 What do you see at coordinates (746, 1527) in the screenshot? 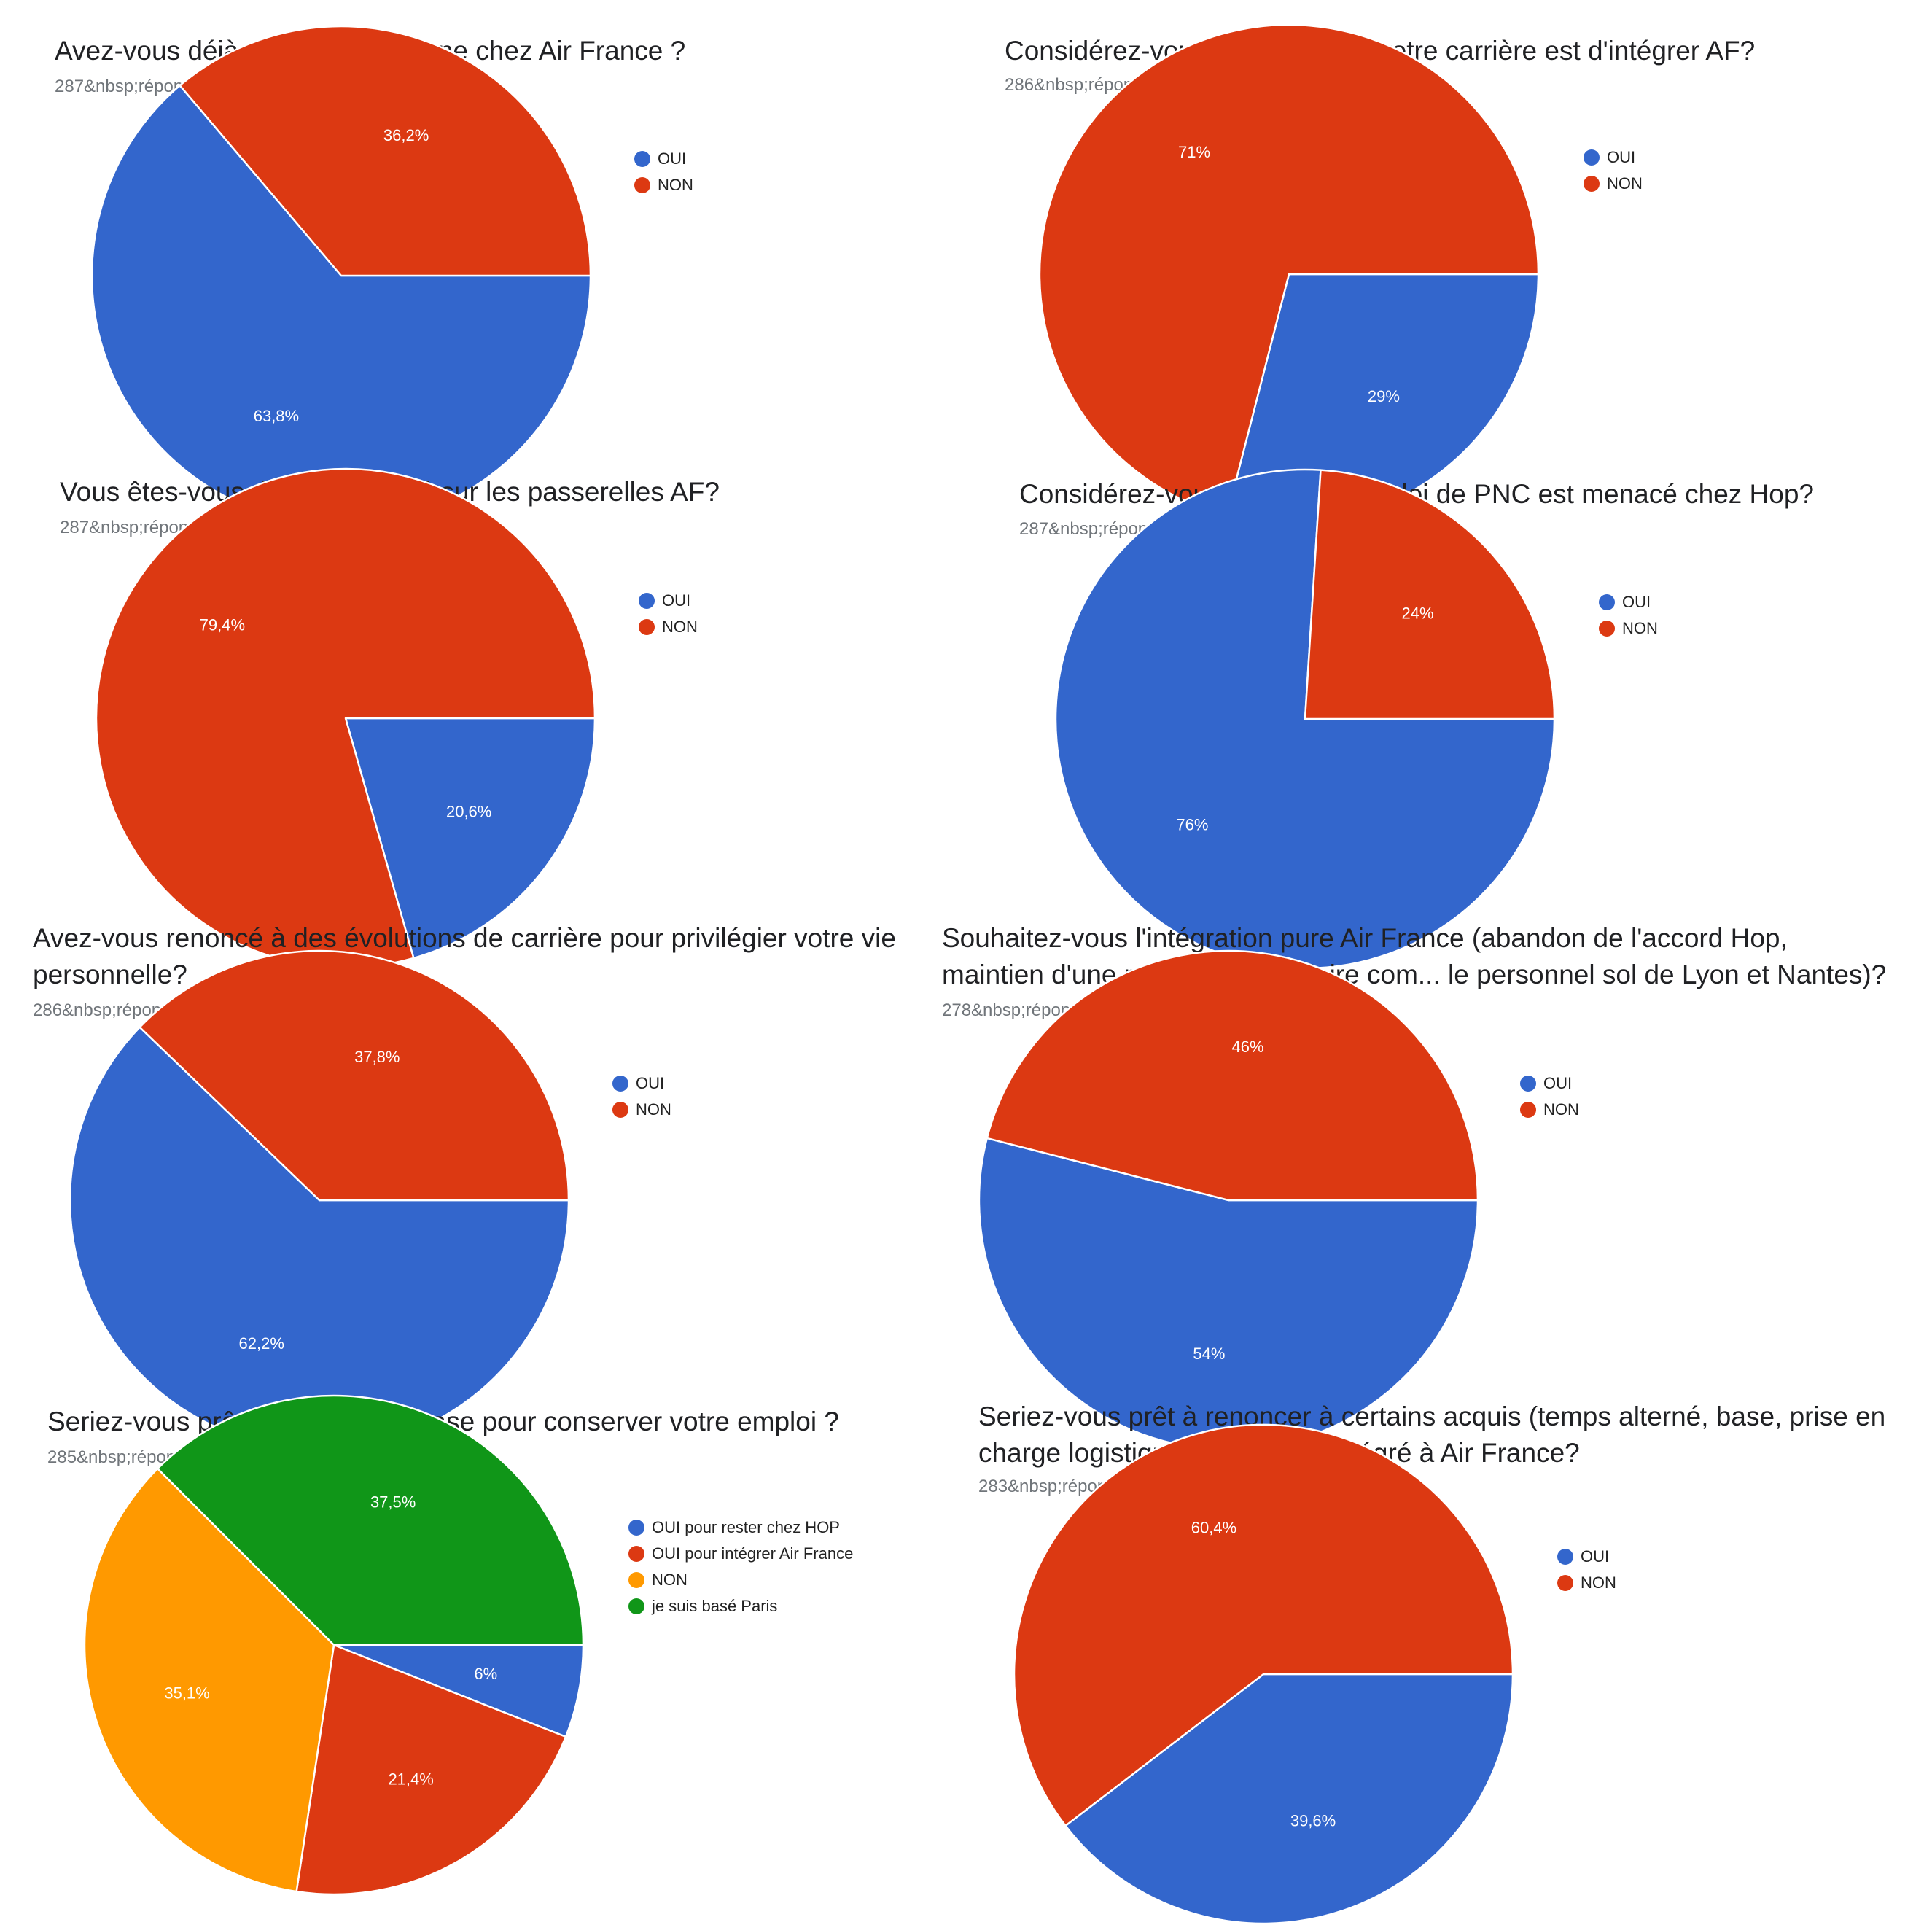
I see `legend-label: OUI pour rester chez HOP` at bounding box center [746, 1527].